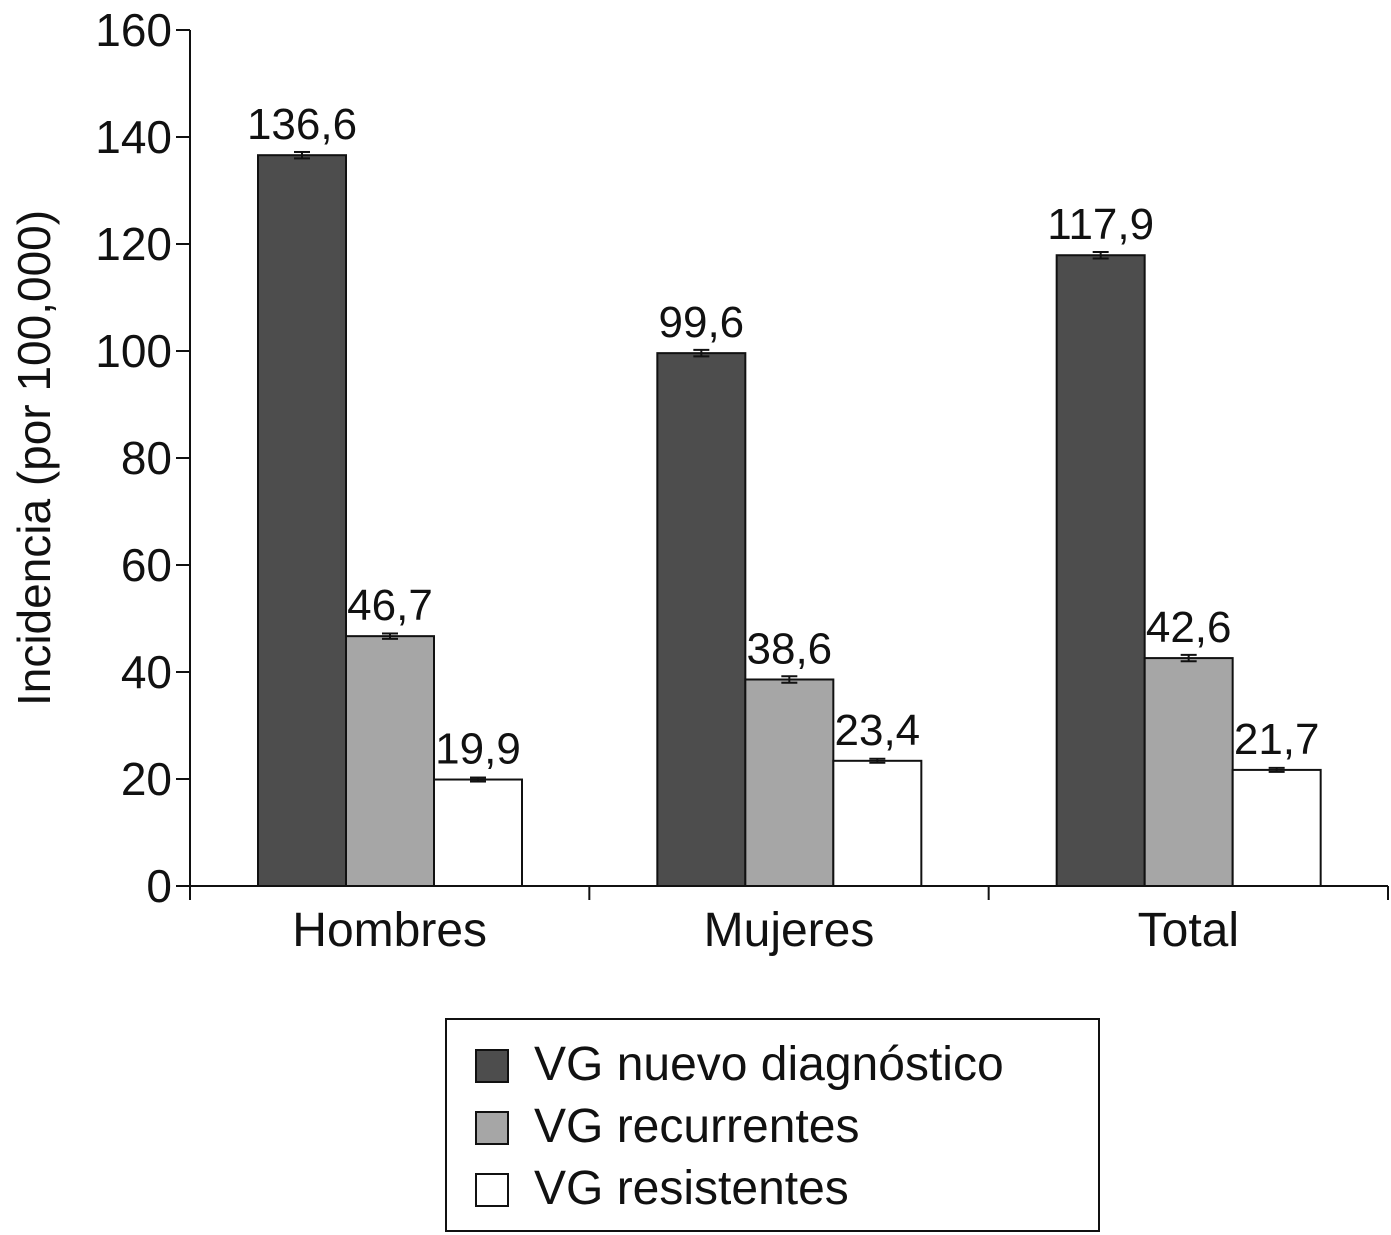 This screenshot has height=1235, width=1391. I want to click on legend-box, so click(772, 1125).